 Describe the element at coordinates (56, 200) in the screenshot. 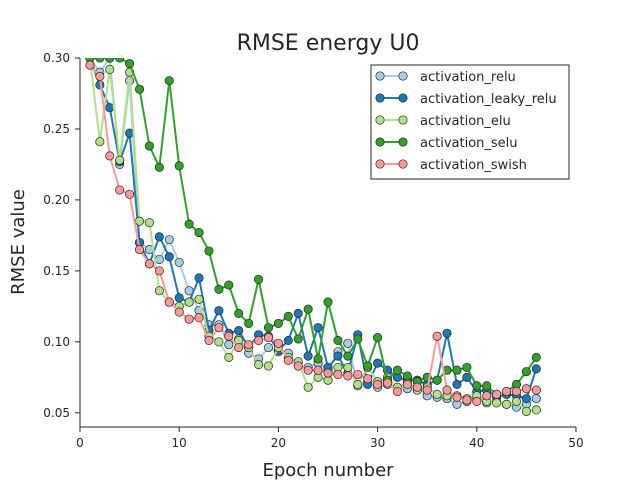

I see `y-tick-label: 0.20` at that location.